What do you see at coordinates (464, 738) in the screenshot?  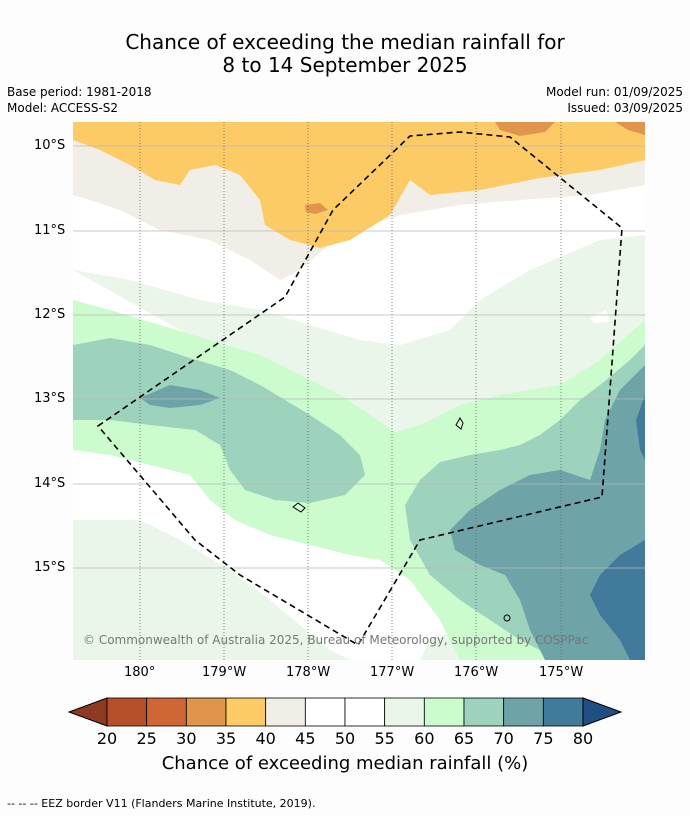 I see `colorbar-tick-label: 65` at bounding box center [464, 738].